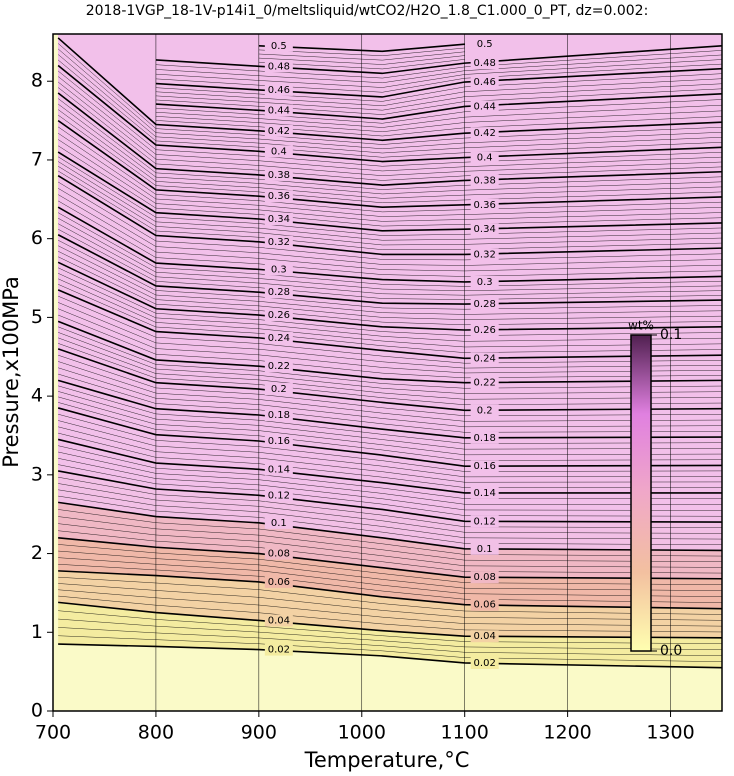  I want to click on colorbar-tick-label: 0.0, so click(671, 651).